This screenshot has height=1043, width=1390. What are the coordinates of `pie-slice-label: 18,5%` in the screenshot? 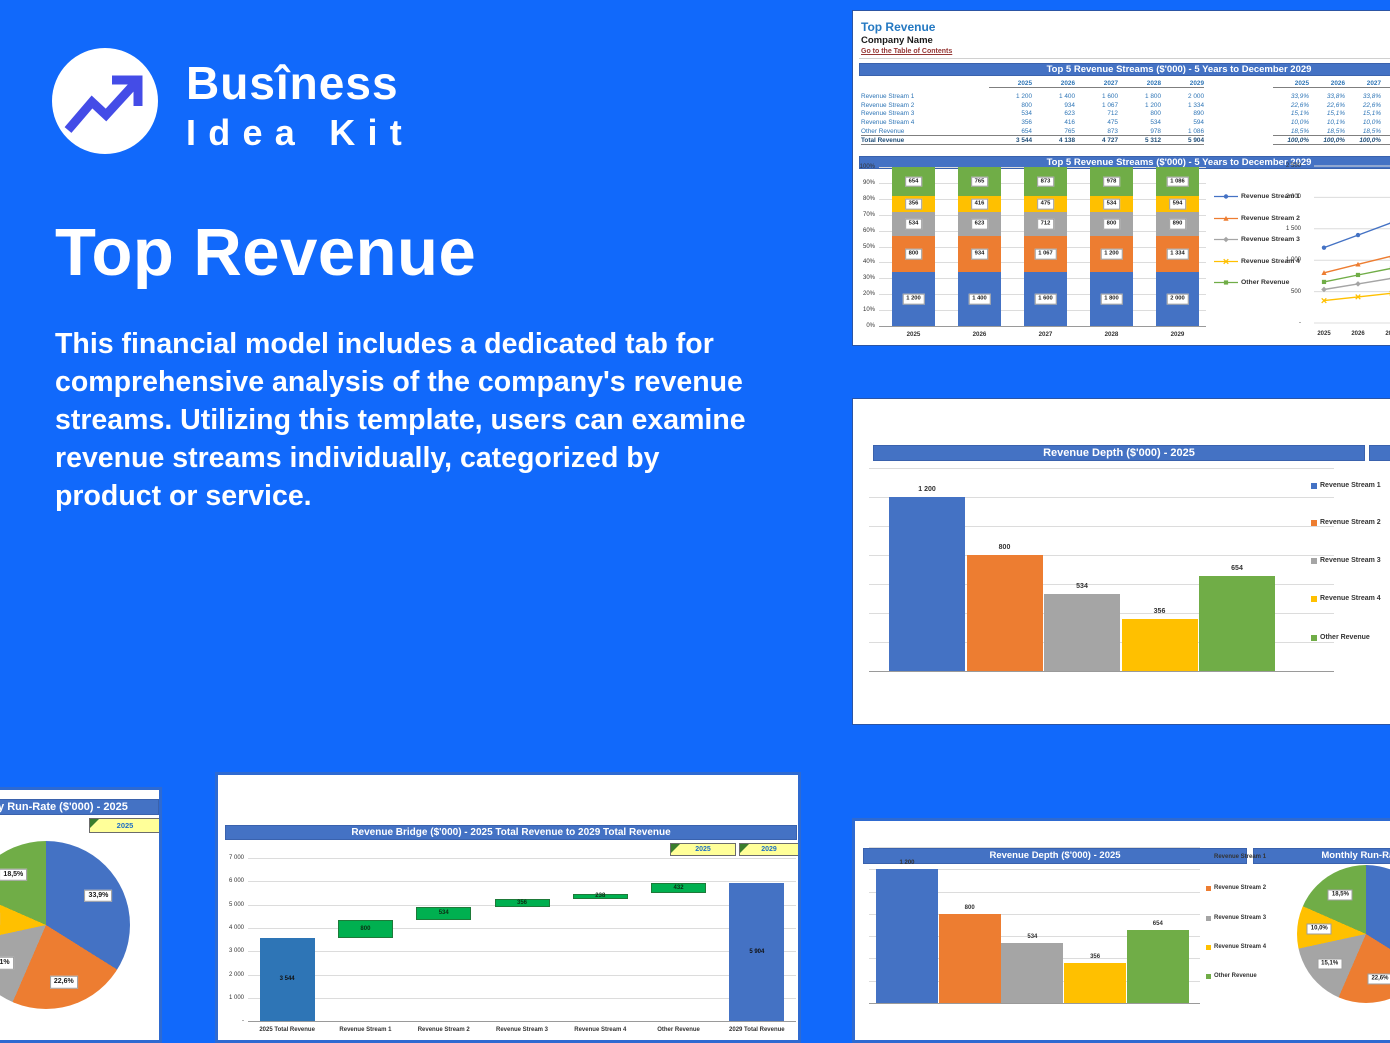 It's located at (1340, 895).